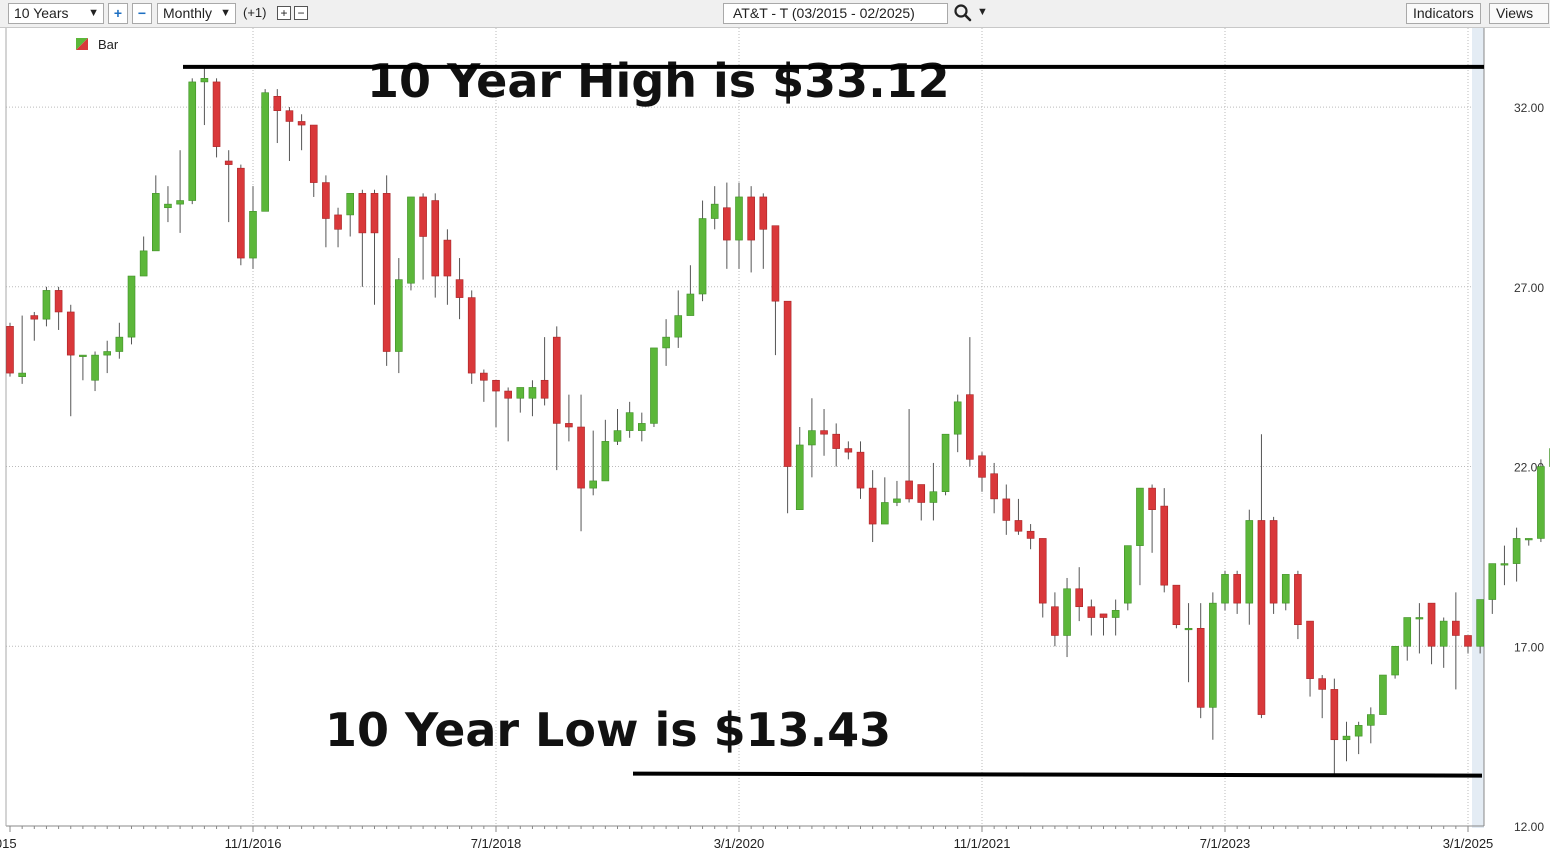 This screenshot has height=857, width=1550. What do you see at coordinates (41, 13) in the screenshot?
I see `range-select-value: 10 Years` at bounding box center [41, 13].